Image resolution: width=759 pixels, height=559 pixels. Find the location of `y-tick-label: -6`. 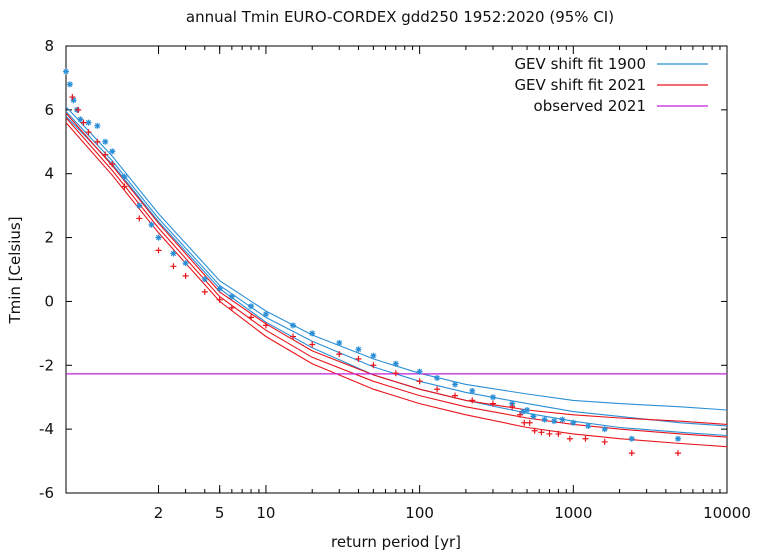

y-tick-label: -6 is located at coordinates (46, 493).